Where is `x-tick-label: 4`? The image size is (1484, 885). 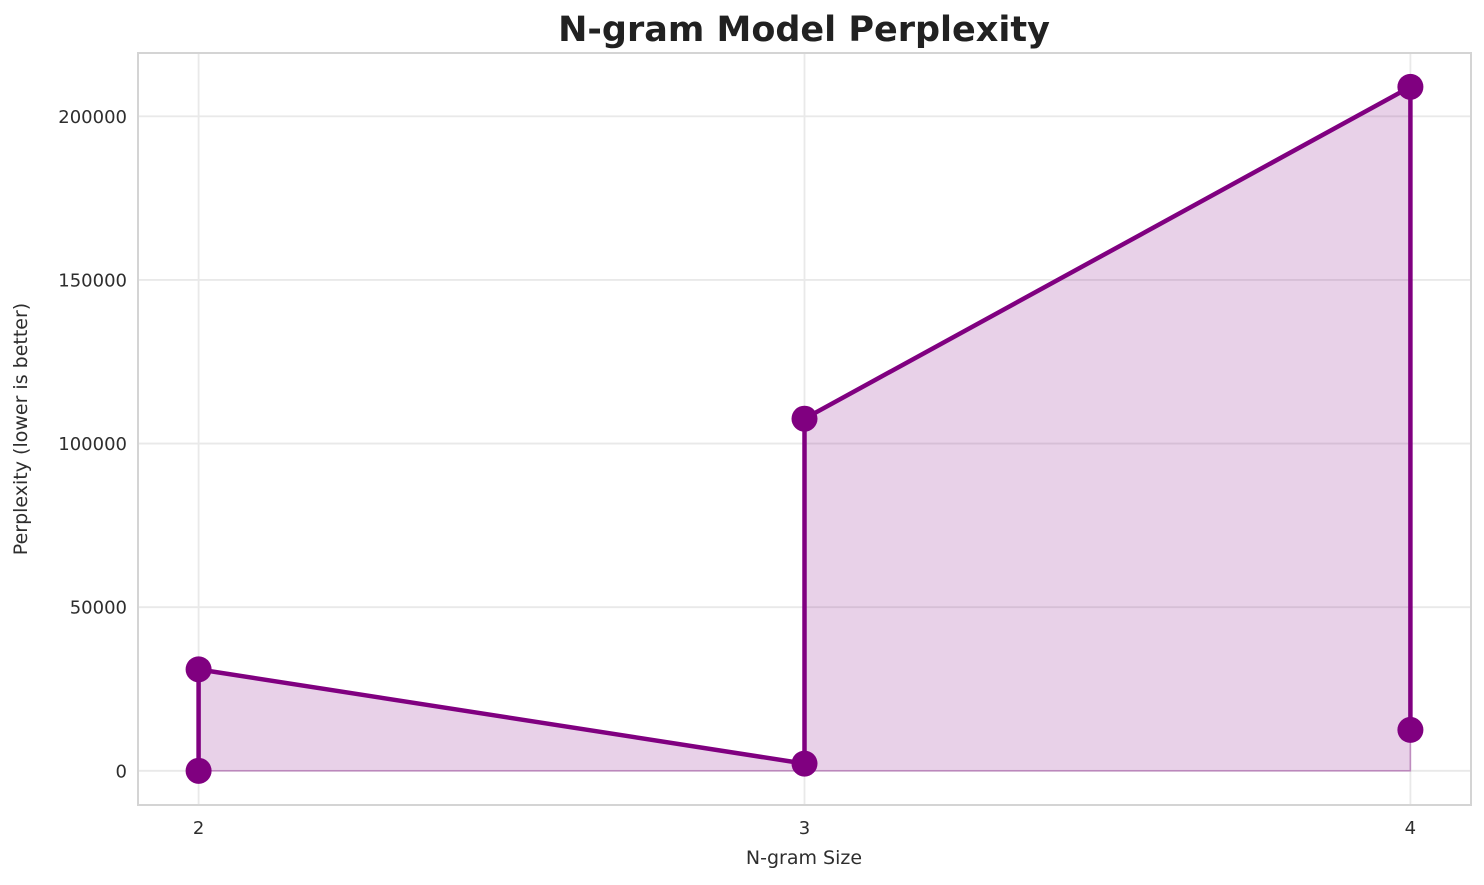
x-tick-label: 4 is located at coordinates (1410, 828).